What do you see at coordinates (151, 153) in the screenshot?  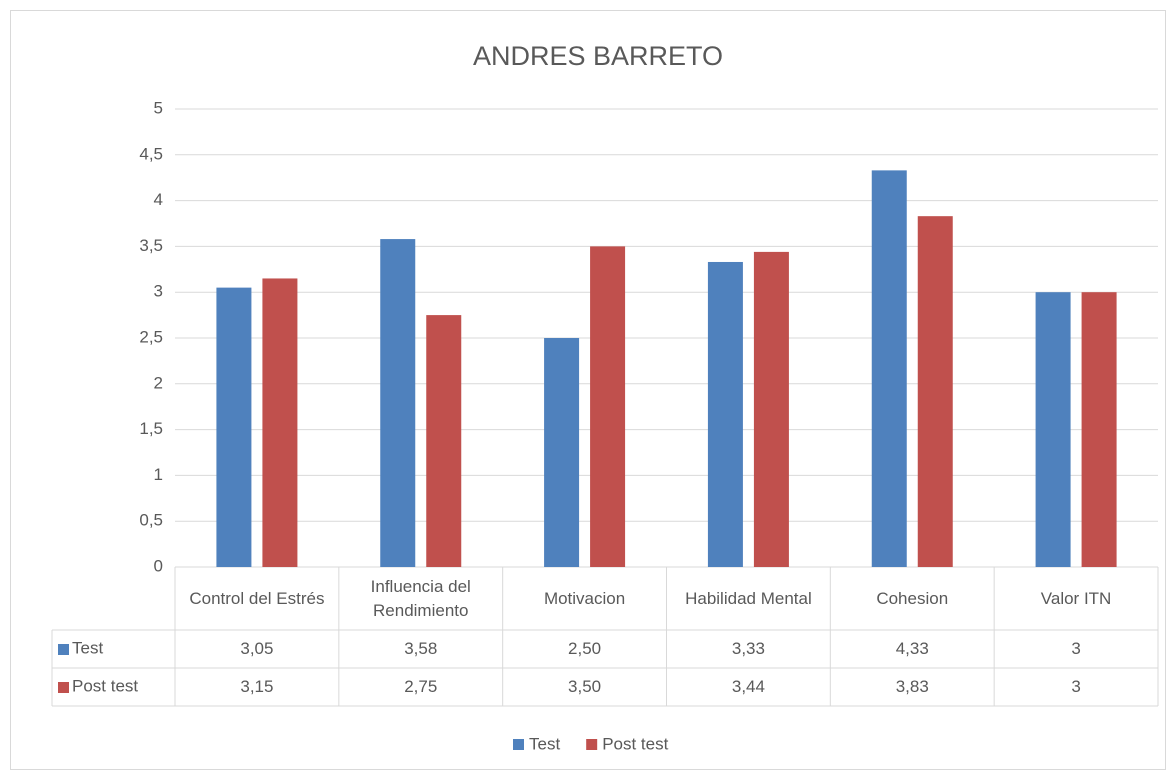 I see `y-tick-label: 4,5` at bounding box center [151, 153].